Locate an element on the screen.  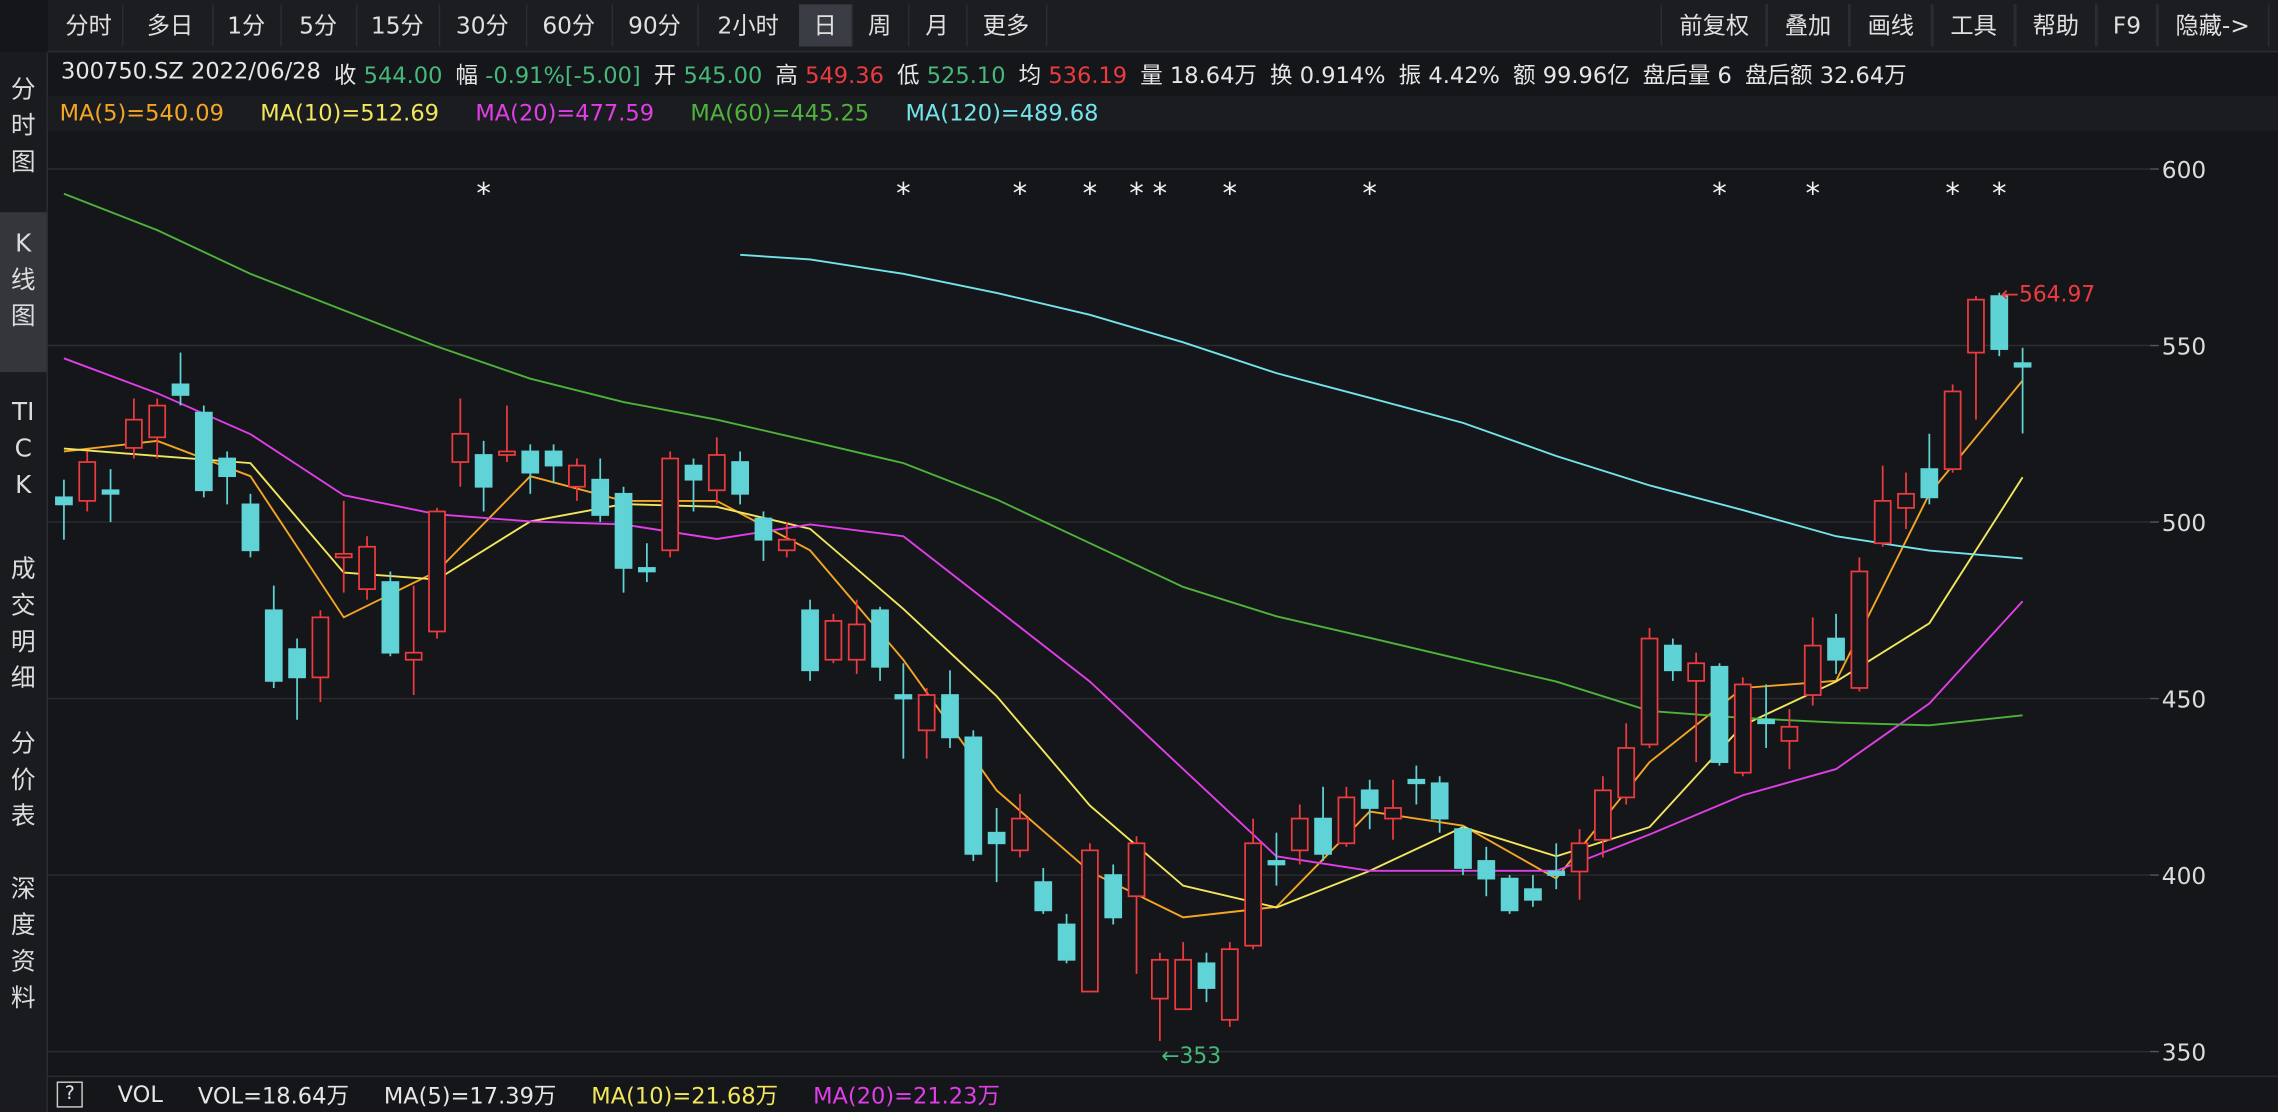
side-tab: 深度资料 is located at coordinates (23, 938).